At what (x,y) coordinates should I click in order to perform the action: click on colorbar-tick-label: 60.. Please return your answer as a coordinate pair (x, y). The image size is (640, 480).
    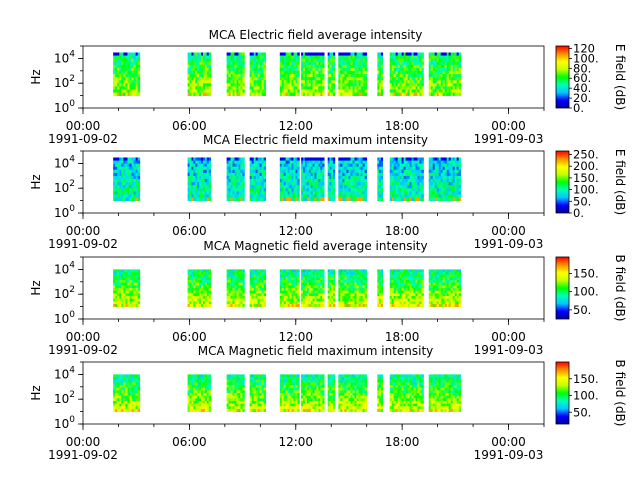
    Looking at the image, I should click on (582, 78).